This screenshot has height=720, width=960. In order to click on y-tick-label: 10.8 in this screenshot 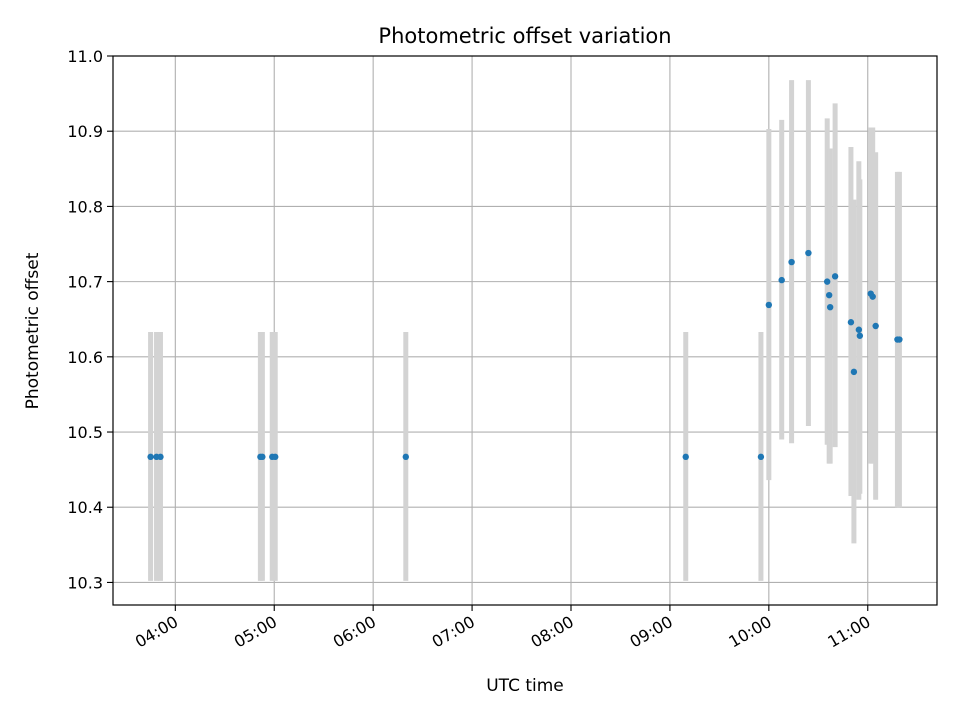, I will do `click(85, 206)`.